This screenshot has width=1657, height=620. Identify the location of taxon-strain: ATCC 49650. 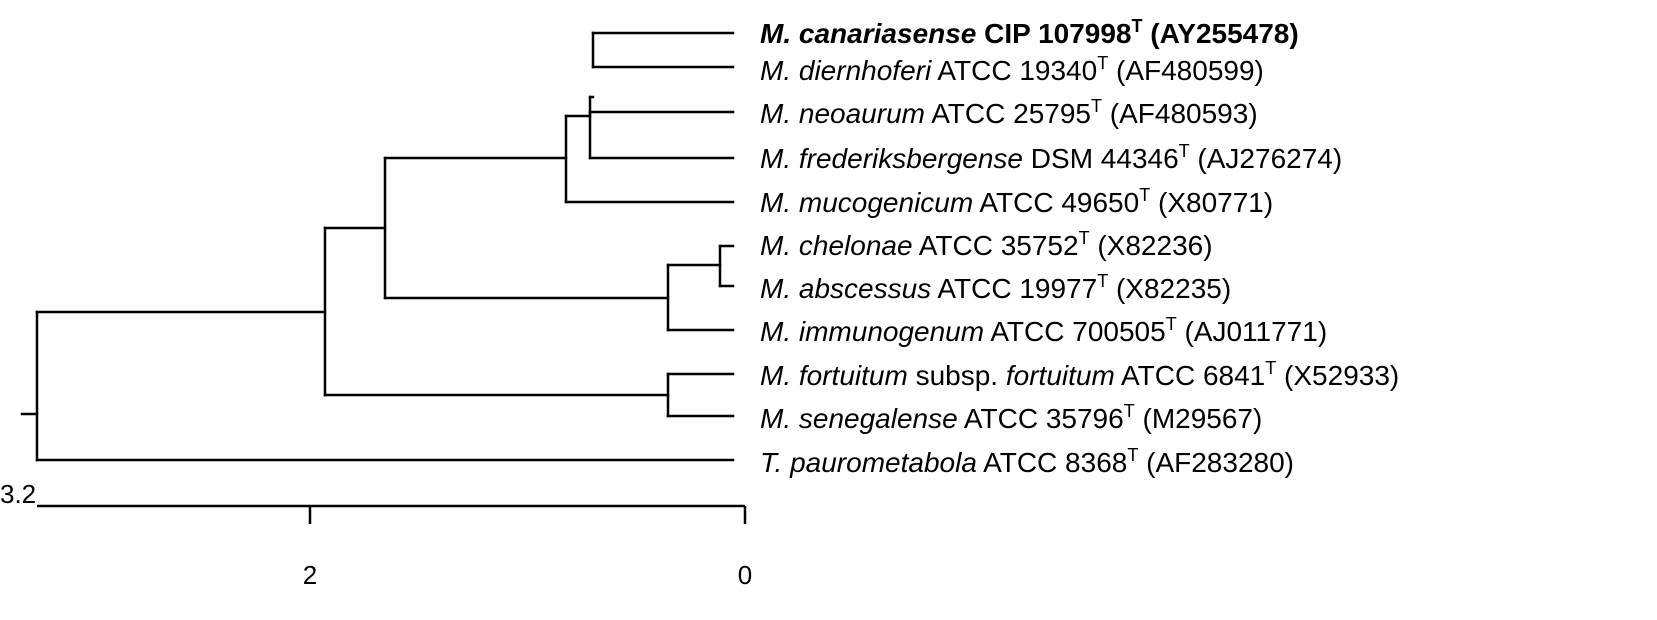
(1056, 202).